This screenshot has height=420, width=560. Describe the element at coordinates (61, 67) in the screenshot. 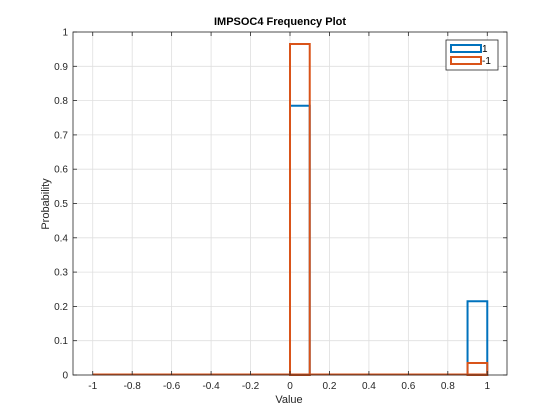

I see `y-tick-label: 0.9` at that location.